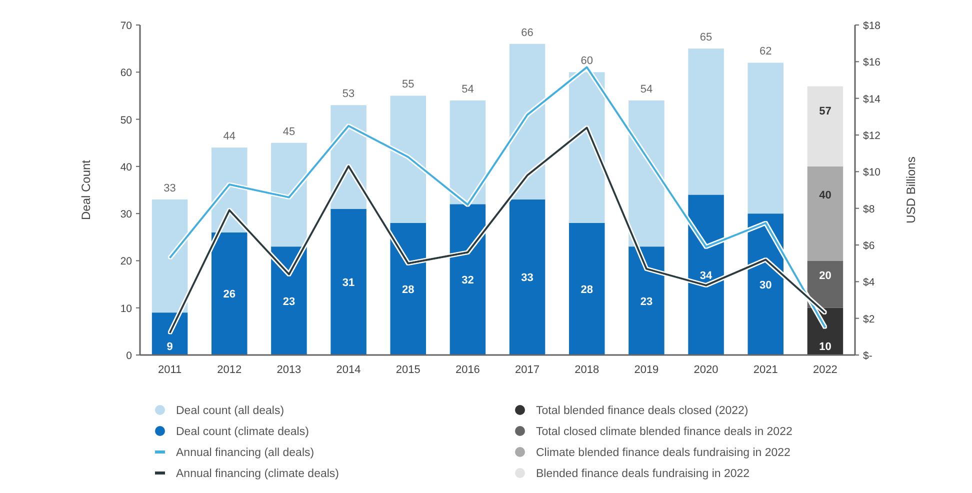 The image size is (972, 493). I want to click on y2-tick-label: $12, so click(872, 136).